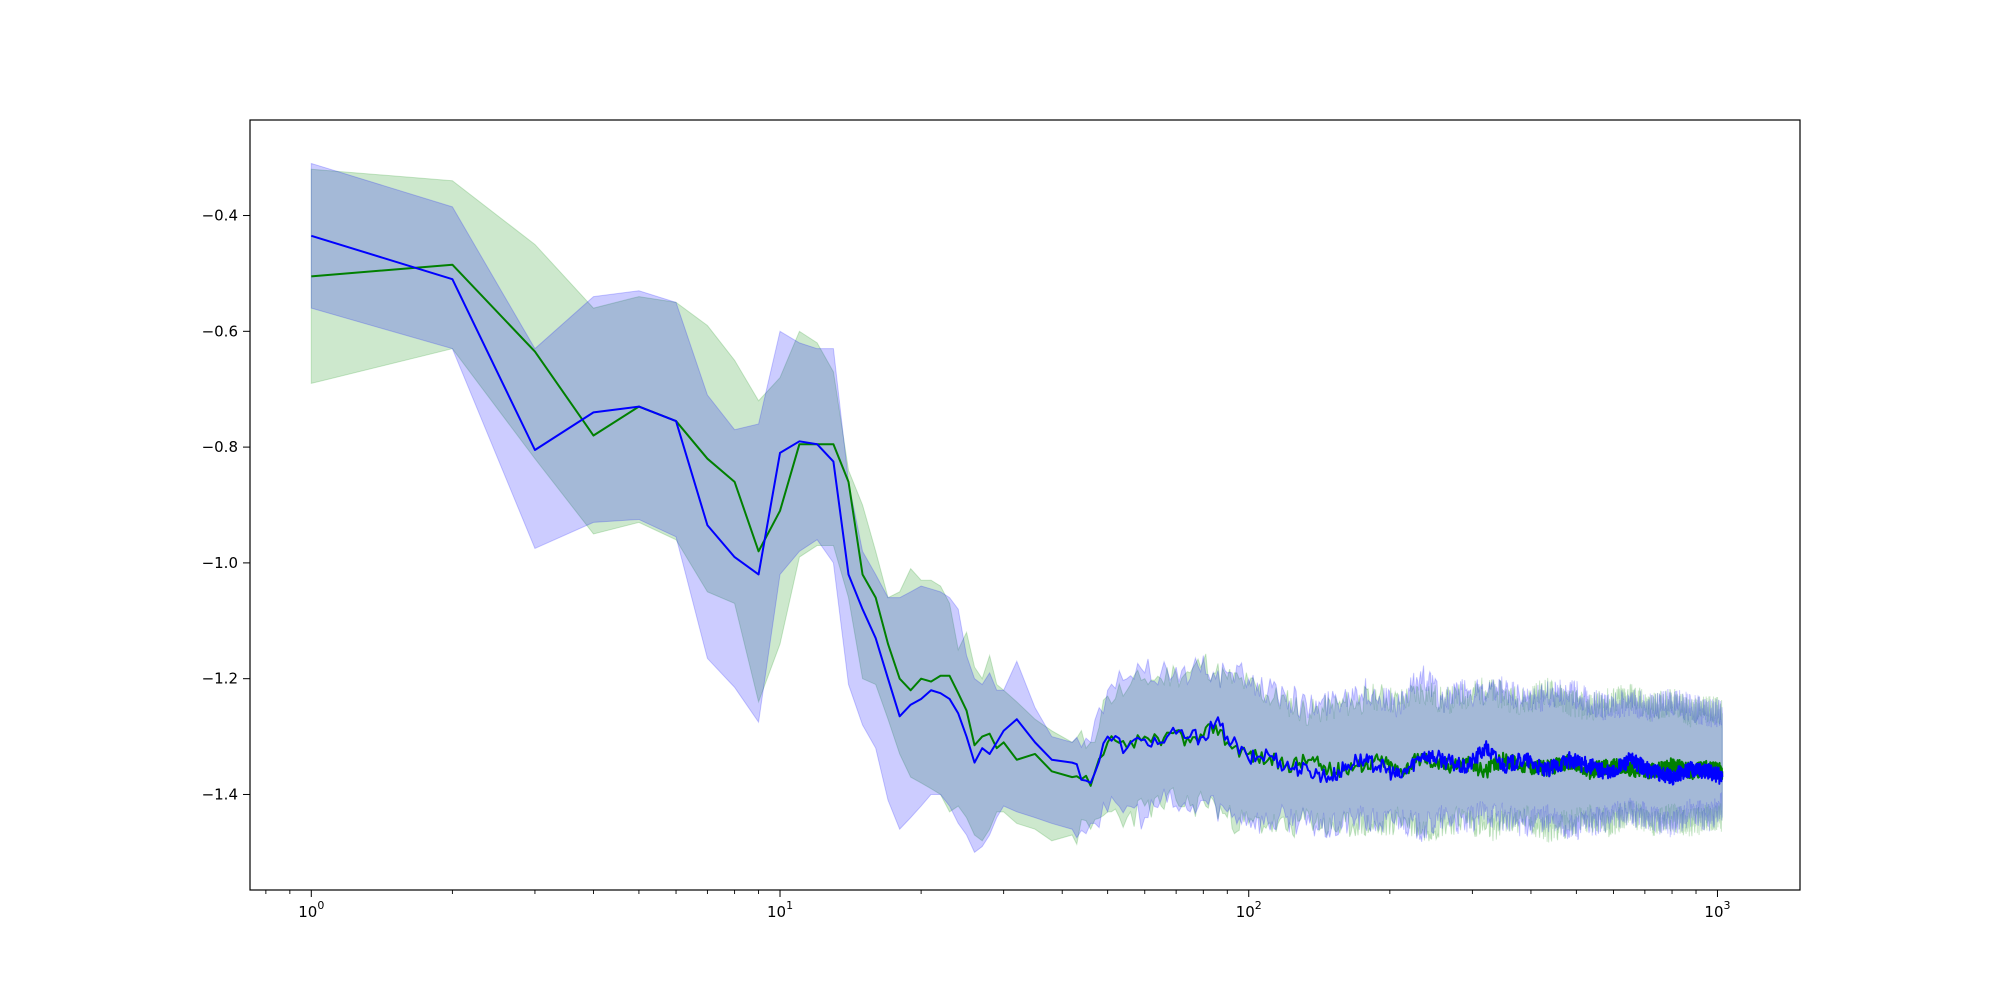 Image resolution: width=2000 pixels, height=1000 pixels. What do you see at coordinates (1717, 910) in the screenshot?
I see `x-tick-label: 10³` at bounding box center [1717, 910].